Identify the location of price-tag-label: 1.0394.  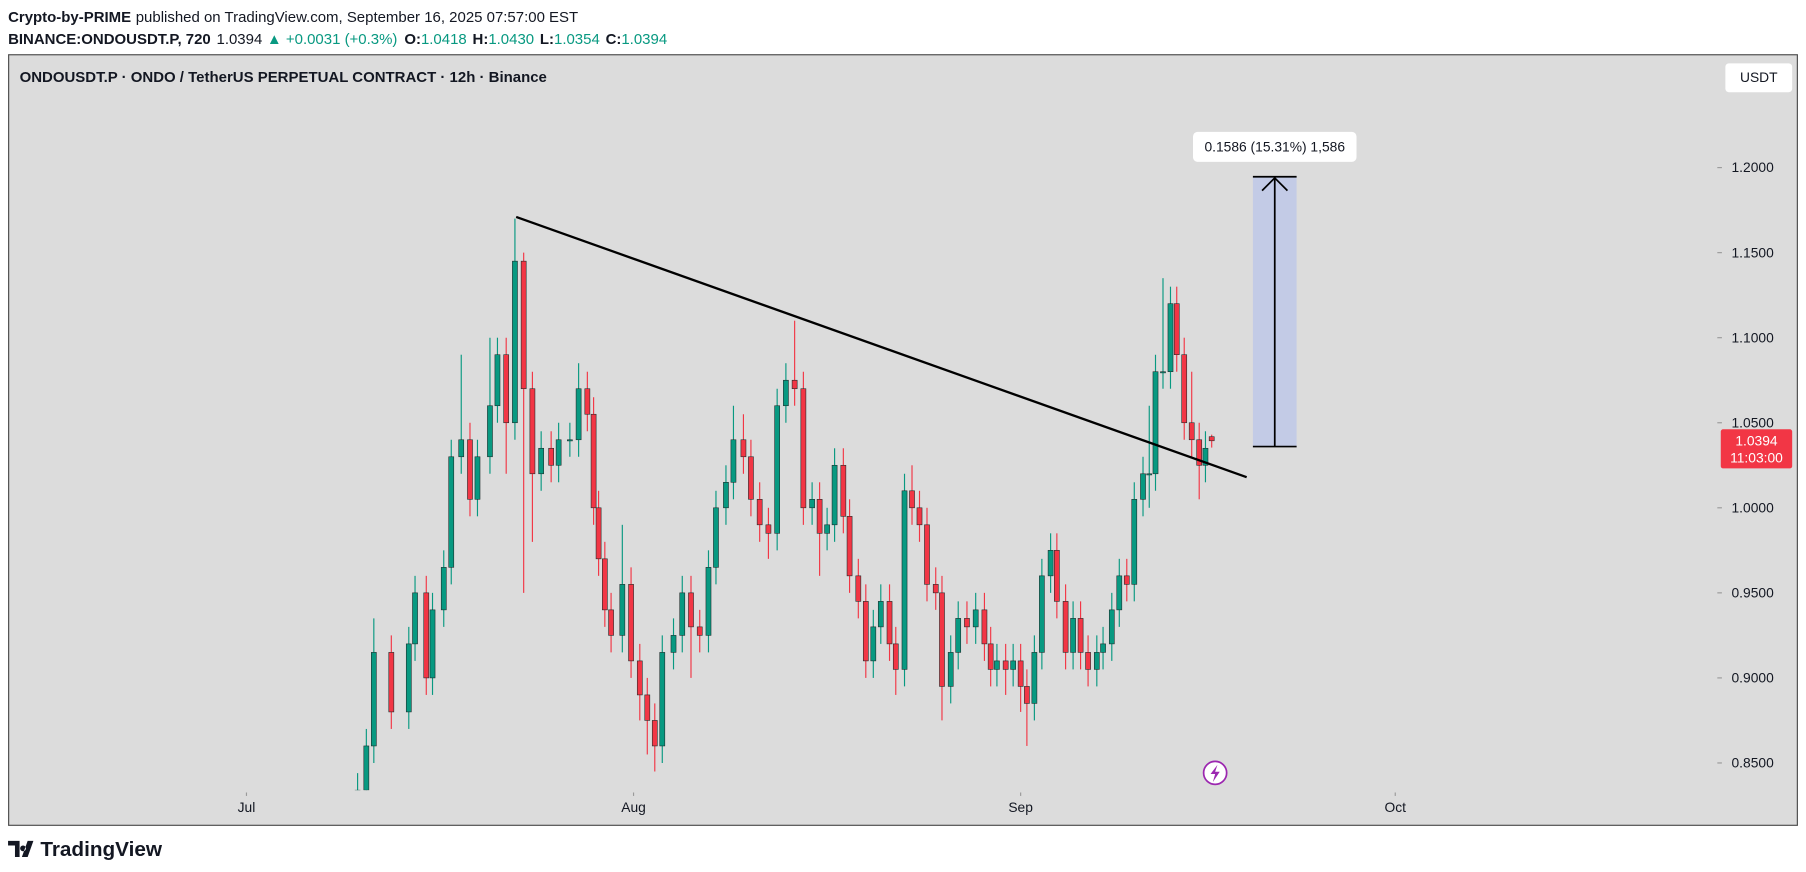
(1756, 440).